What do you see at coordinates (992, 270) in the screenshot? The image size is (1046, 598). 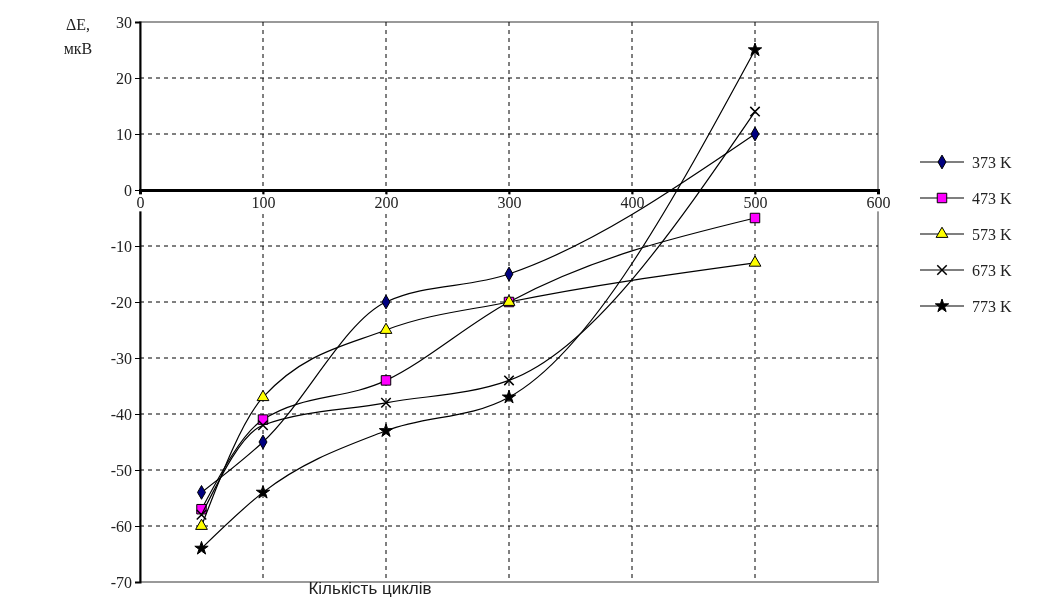 I see `legend-label: 673 K` at bounding box center [992, 270].